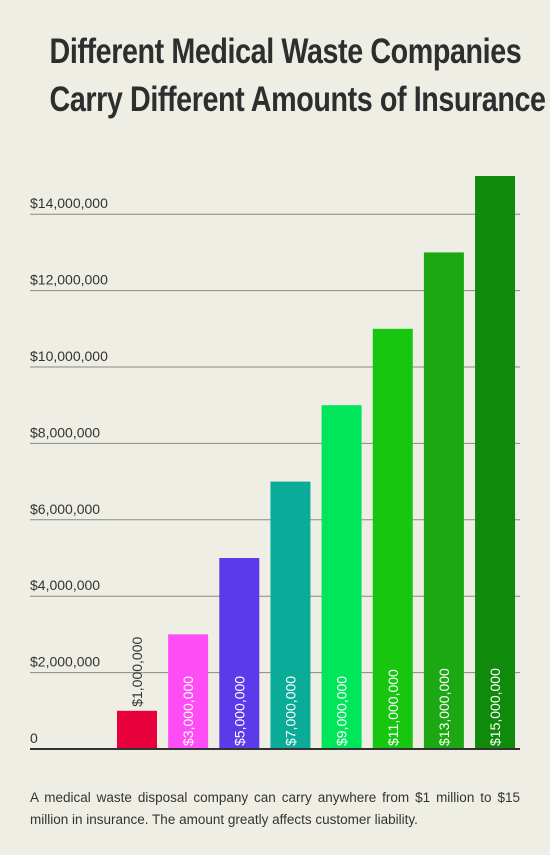 The image size is (550, 855). I want to click on y-tick-label: 0, so click(34, 738).